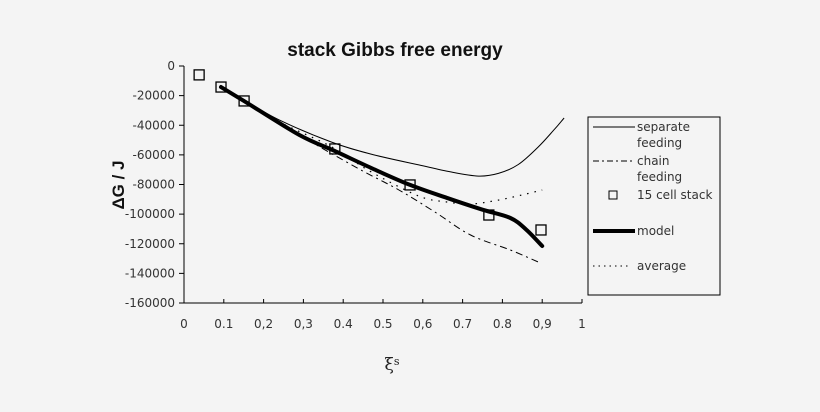 The width and height of the screenshot is (820, 412). Describe the element at coordinates (263, 324) in the screenshot. I see `x-tick-label: 0,2` at that location.